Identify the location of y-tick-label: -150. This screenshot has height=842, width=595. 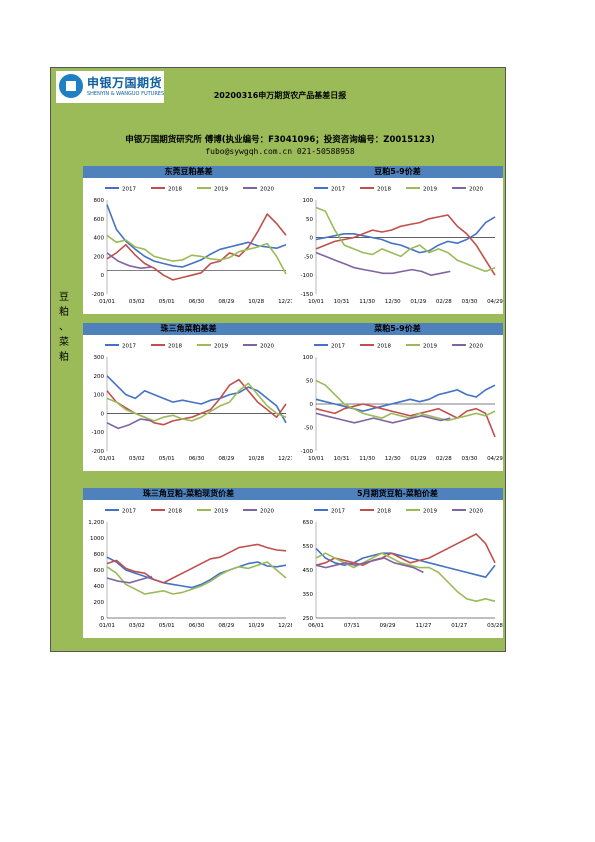
(307, 295).